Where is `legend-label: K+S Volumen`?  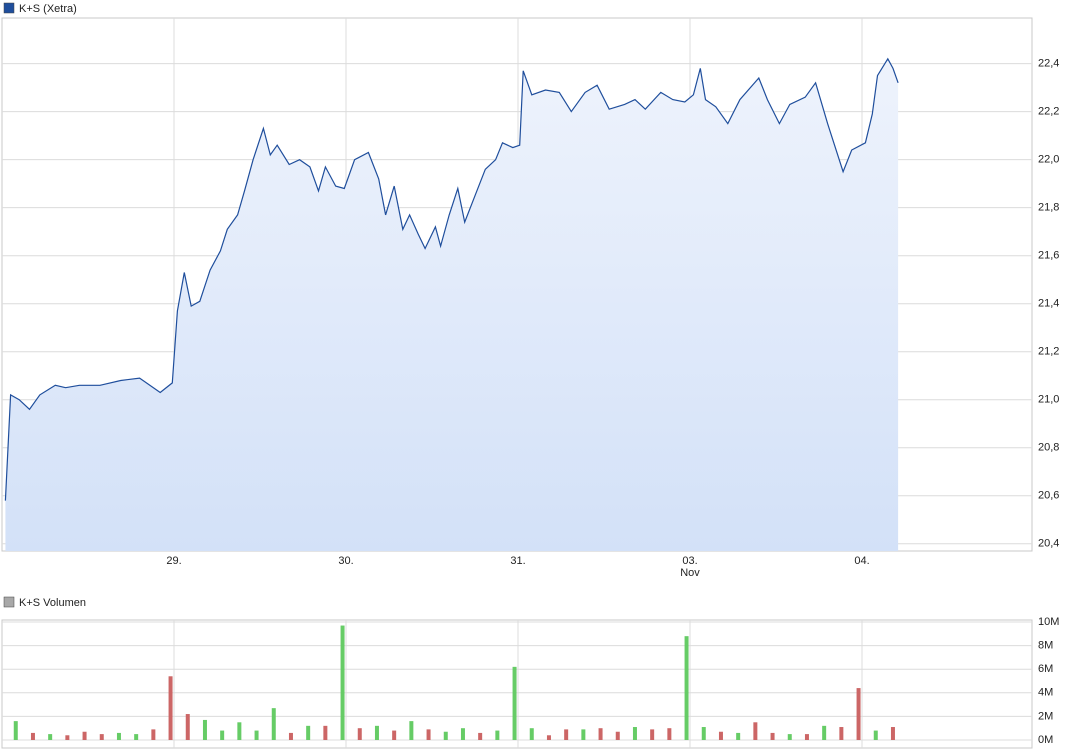 legend-label: K+S Volumen is located at coordinates (52, 603).